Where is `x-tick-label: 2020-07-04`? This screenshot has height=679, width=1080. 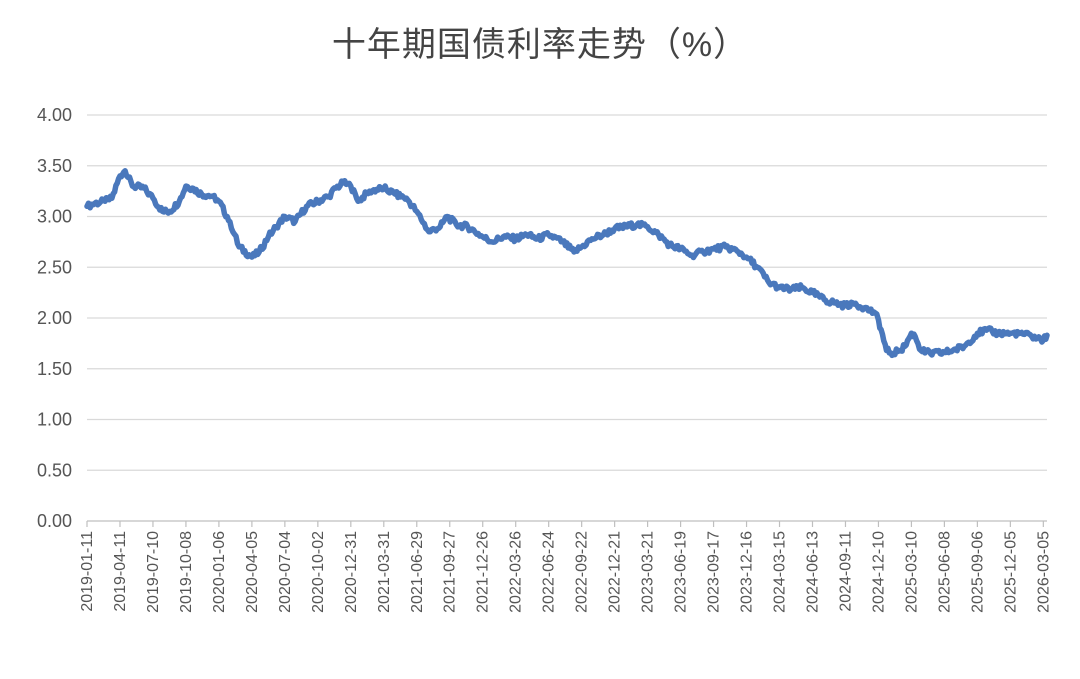
x-tick-label: 2020-07-04 is located at coordinates (285, 572).